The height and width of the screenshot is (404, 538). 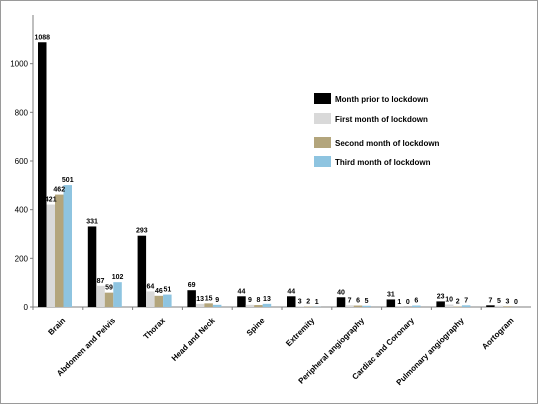 What do you see at coordinates (109, 299) in the screenshot?
I see `bar-abdomen-and-pelvis-second-month-of-lockdown` at bounding box center [109, 299].